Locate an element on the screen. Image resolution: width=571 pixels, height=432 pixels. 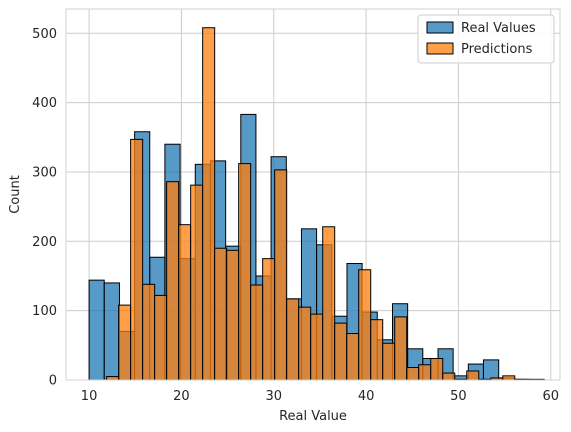
x-axis-label: Real Value is located at coordinates (313, 416).